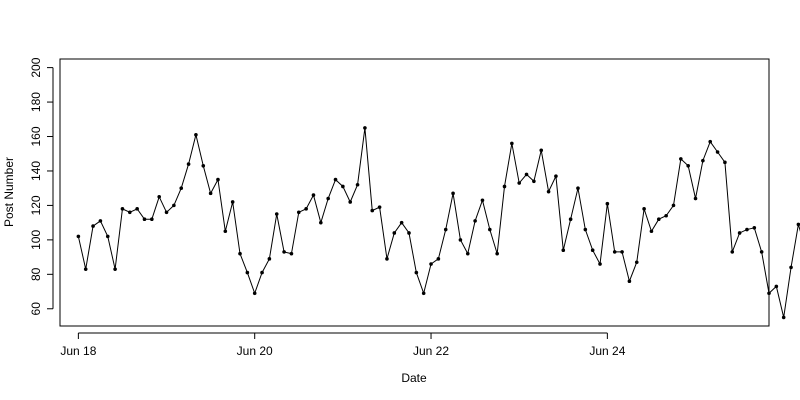 This screenshot has width=800, height=400. I want to click on y-tick-label: 60, so click(36, 309).